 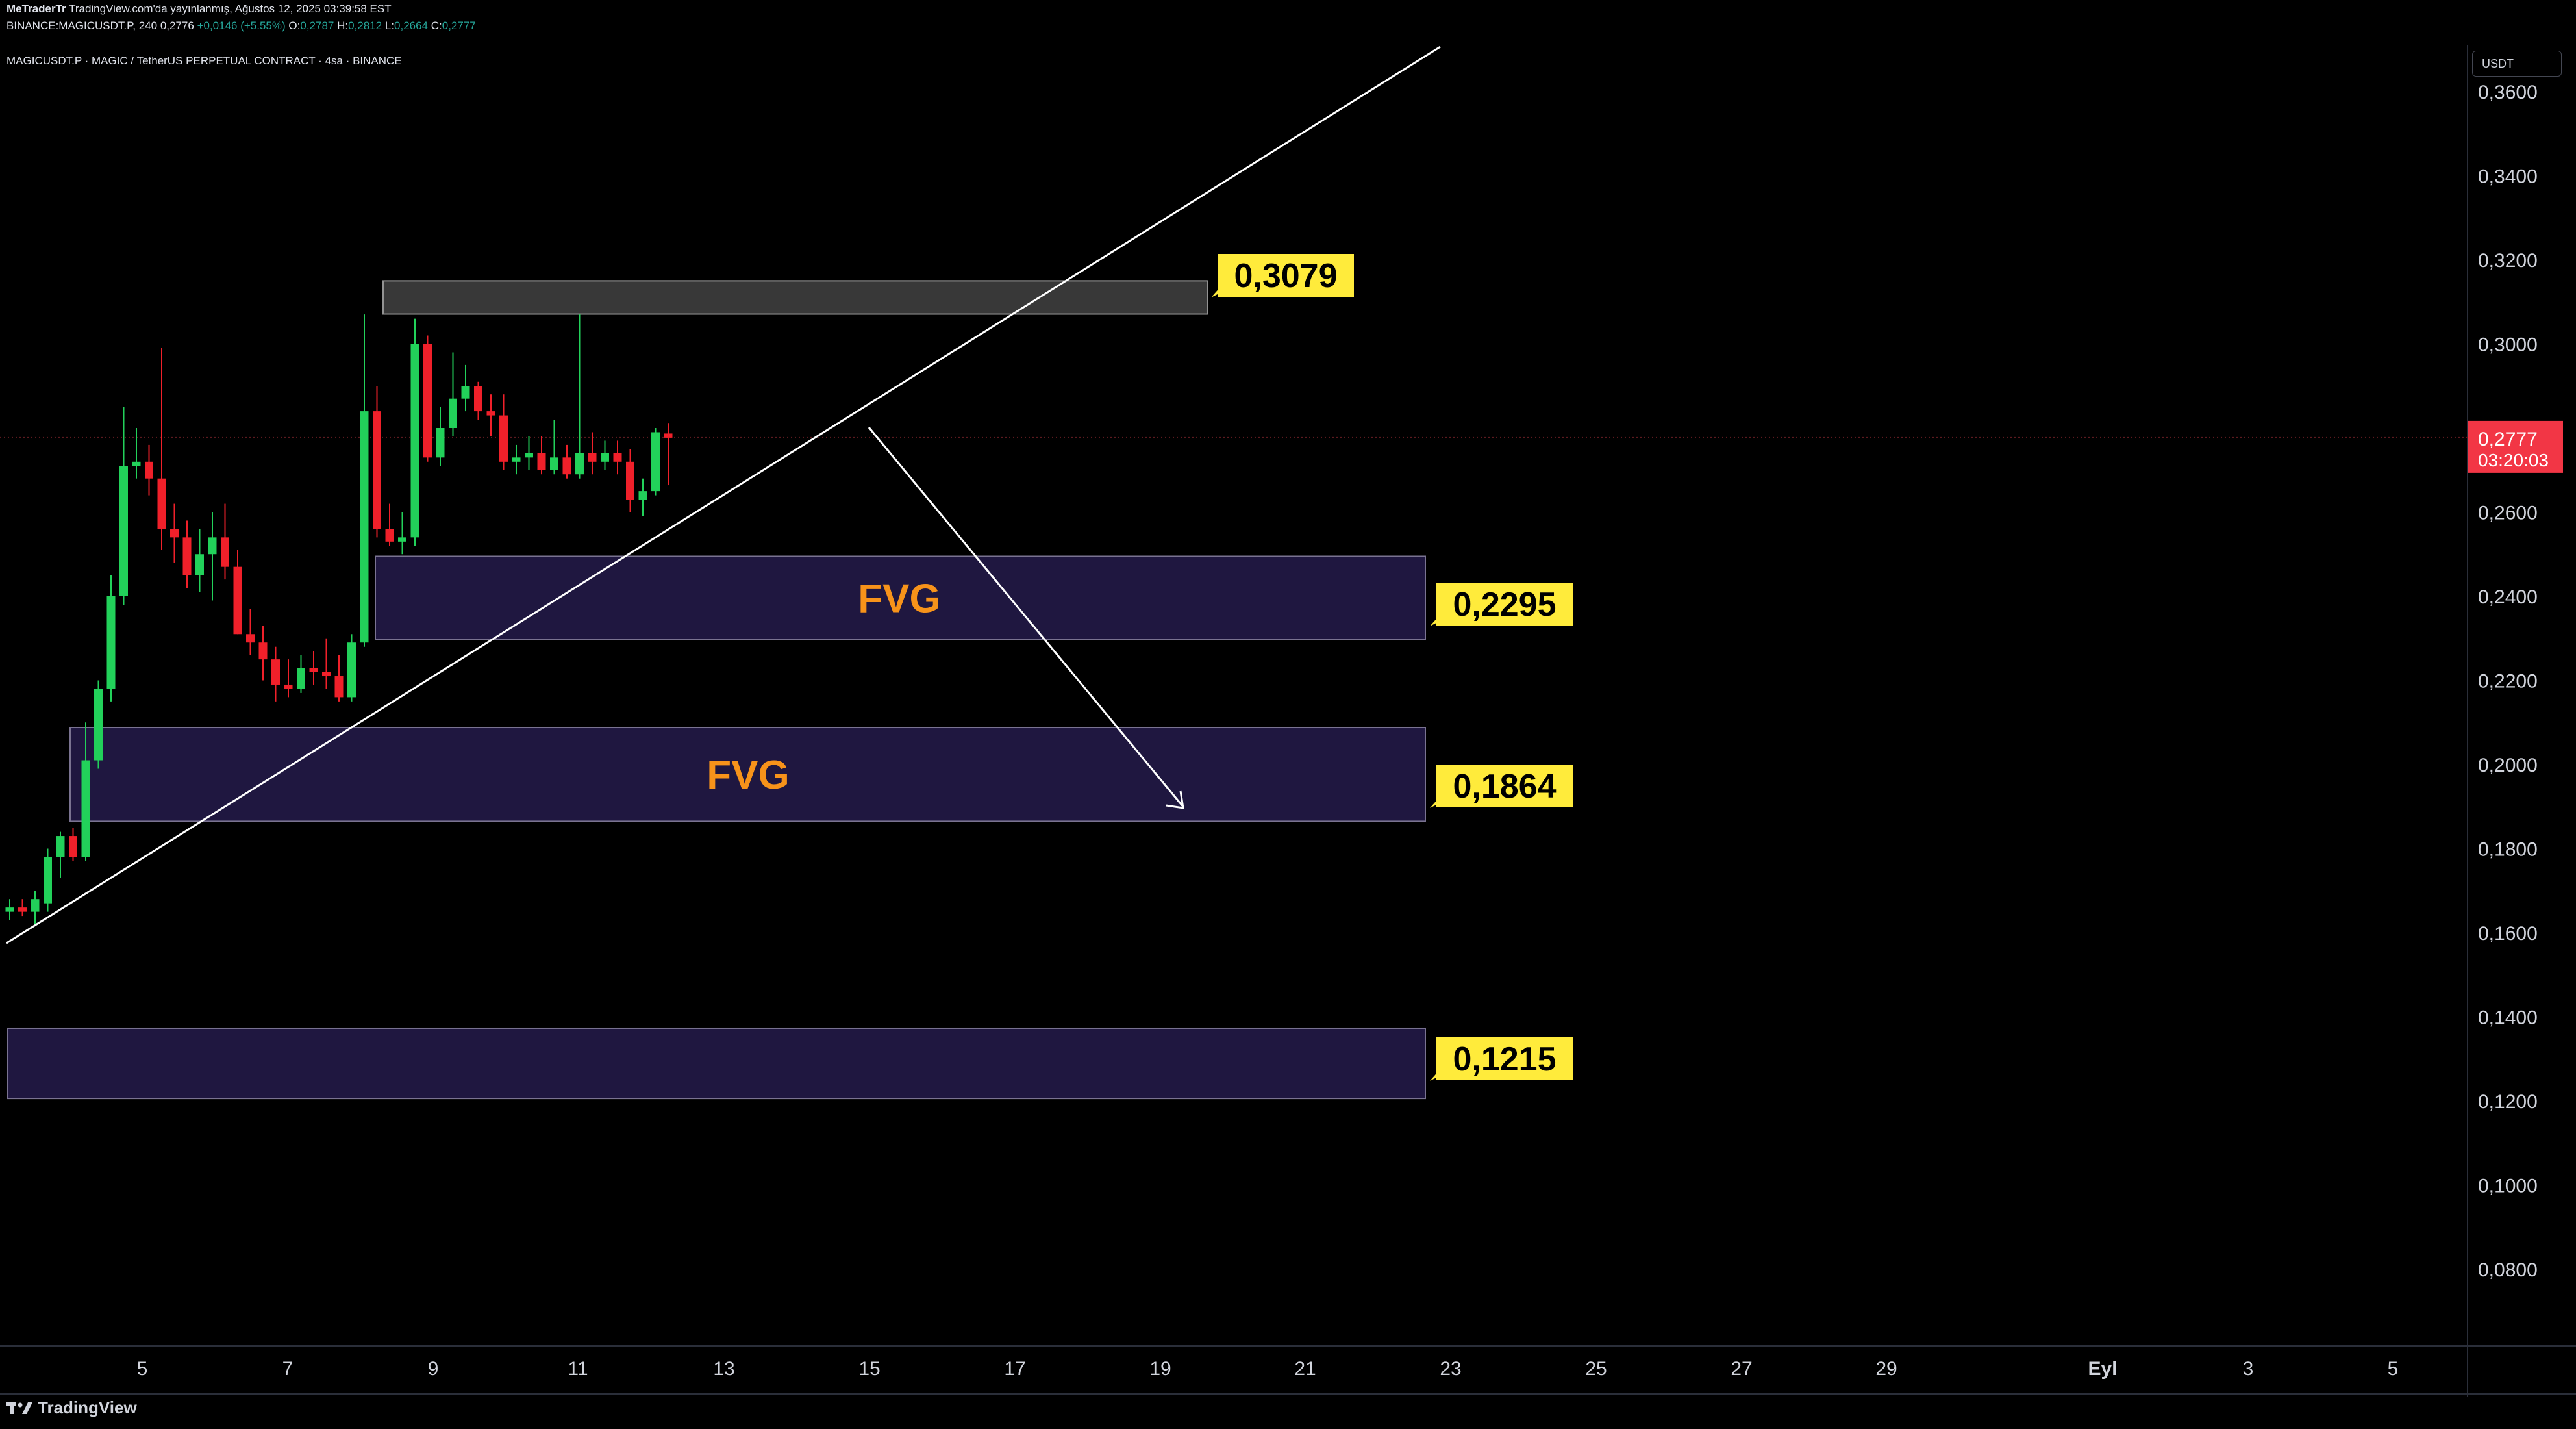 What do you see at coordinates (2508, 92) in the screenshot?
I see `price-tick-label: 0,3600` at bounding box center [2508, 92].